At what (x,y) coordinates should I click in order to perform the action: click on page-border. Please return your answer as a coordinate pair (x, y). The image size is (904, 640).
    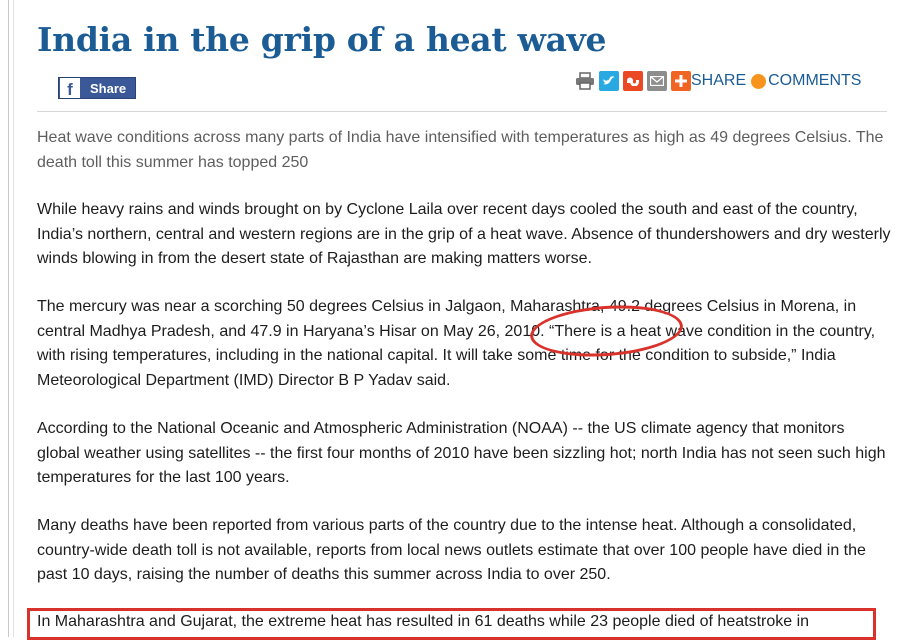
    Looking at the image, I should click on (8, 318).